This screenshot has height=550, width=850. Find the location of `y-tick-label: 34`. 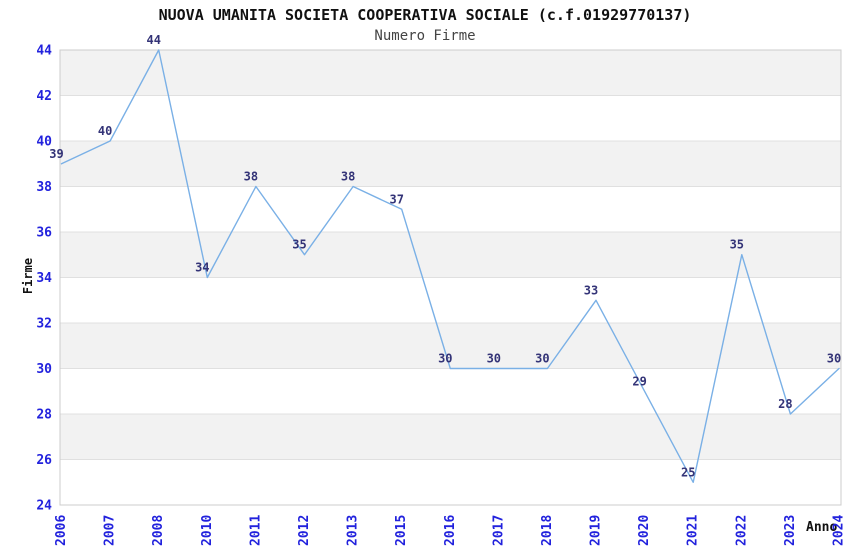

y-tick-label: 34 is located at coordinates (44, 278).